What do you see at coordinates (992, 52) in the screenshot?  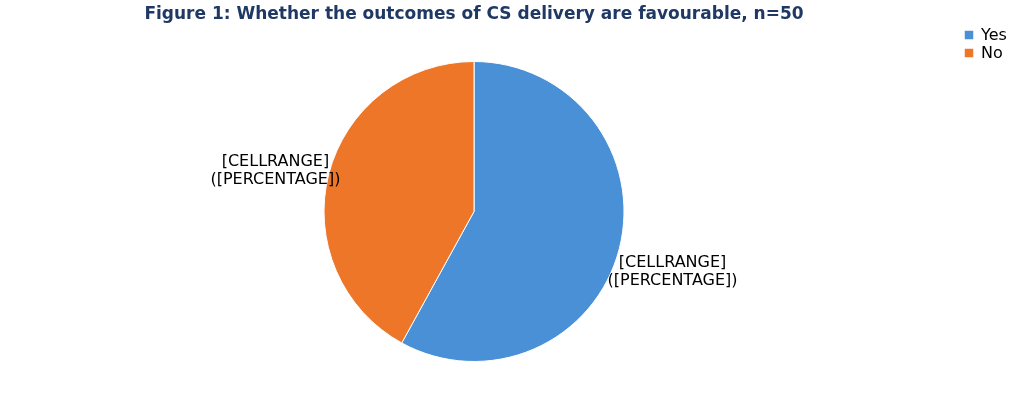 I see `legend-label: No` at bounding box center [992, 52].